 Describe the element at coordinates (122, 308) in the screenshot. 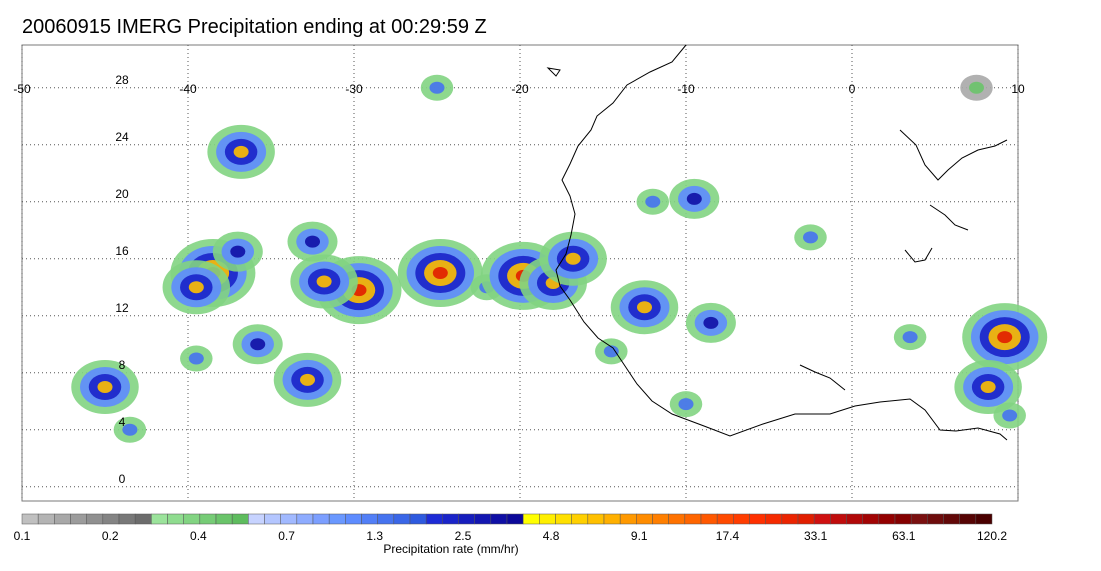

I see `lat-tick-label: 12` at that location.